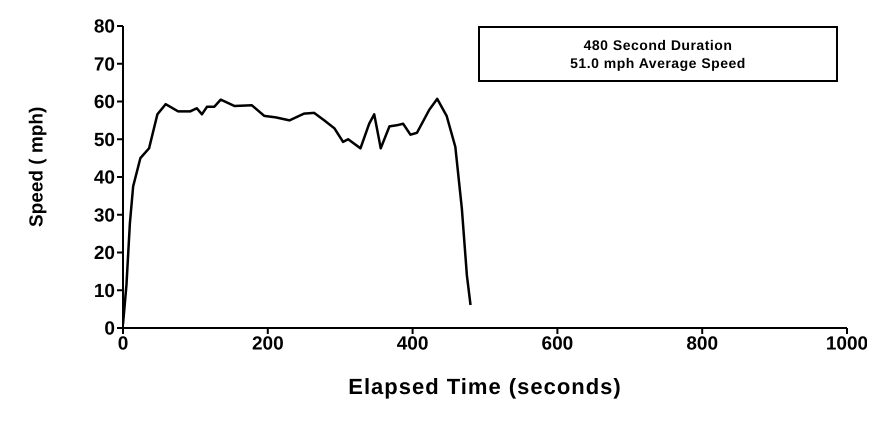 The width and height of the screenshot is (875, 446). I want to click on annotation: 480 Second Duration, so click(658, 45).